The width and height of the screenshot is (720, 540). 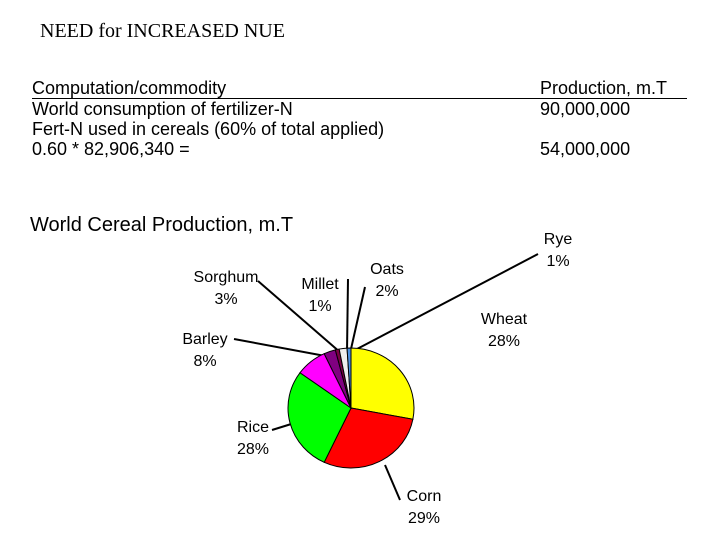 What do you see at coordinates (585, 149) in the screenshot?
I see `row-value: 54,000,000` at bounding box center [585, 149].